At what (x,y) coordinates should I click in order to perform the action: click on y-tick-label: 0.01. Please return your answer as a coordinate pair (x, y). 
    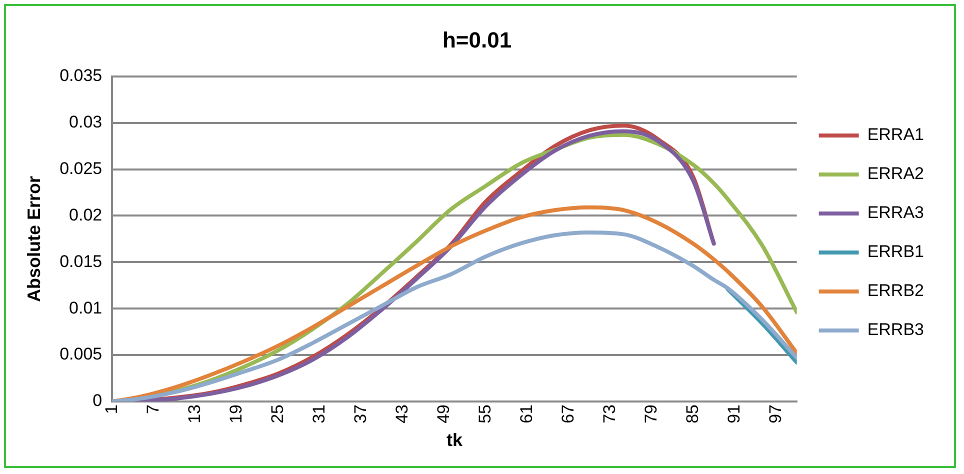
    Looking at the image, I should click on (85, 308).